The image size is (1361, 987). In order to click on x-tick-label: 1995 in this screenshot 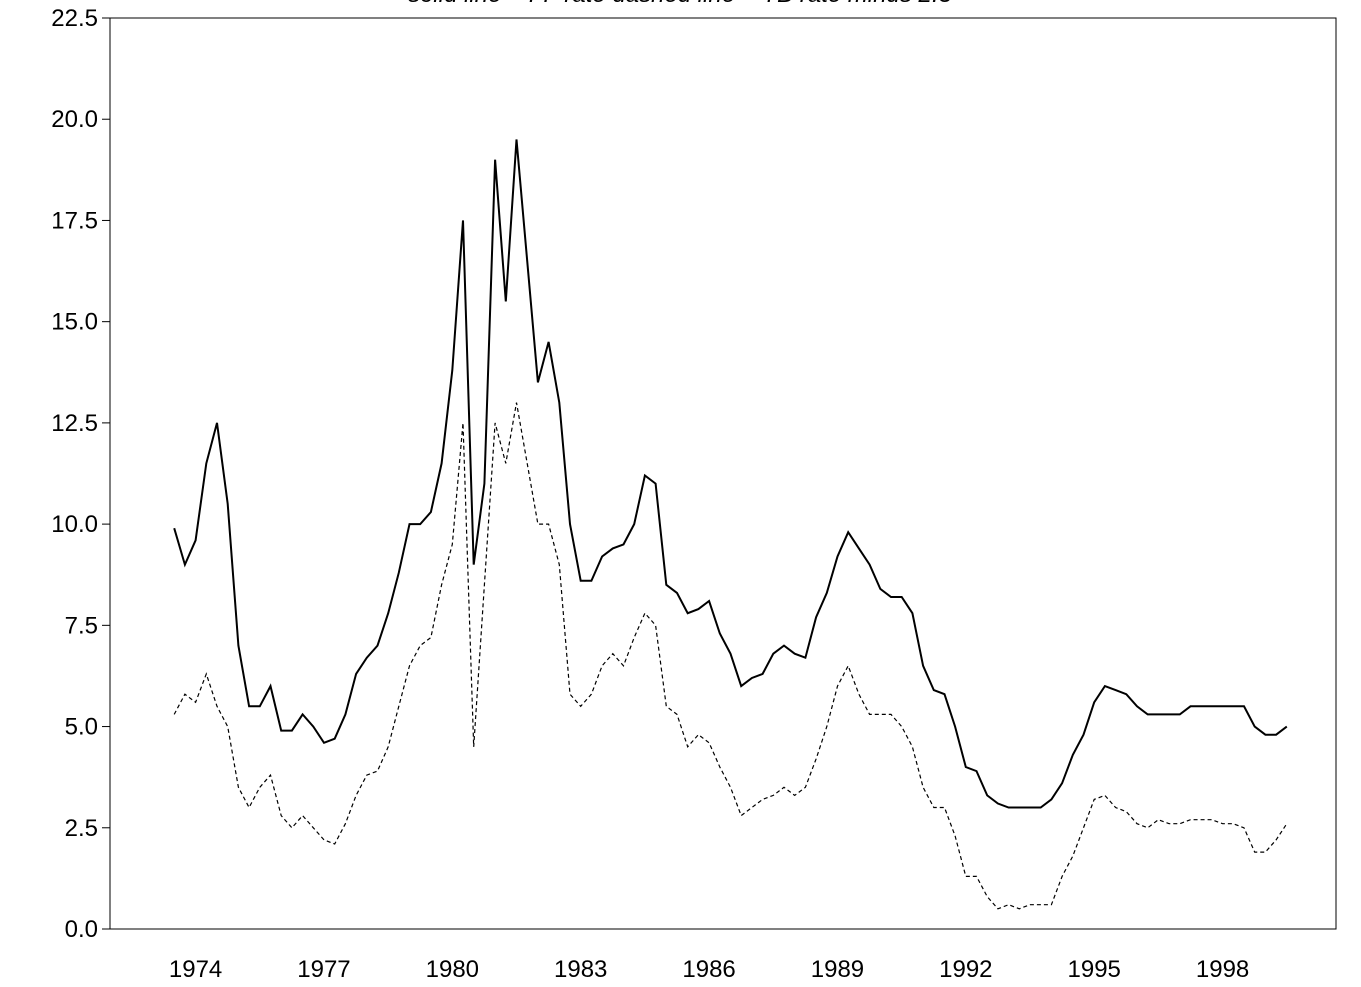, I will do `click(1094, 969)`.